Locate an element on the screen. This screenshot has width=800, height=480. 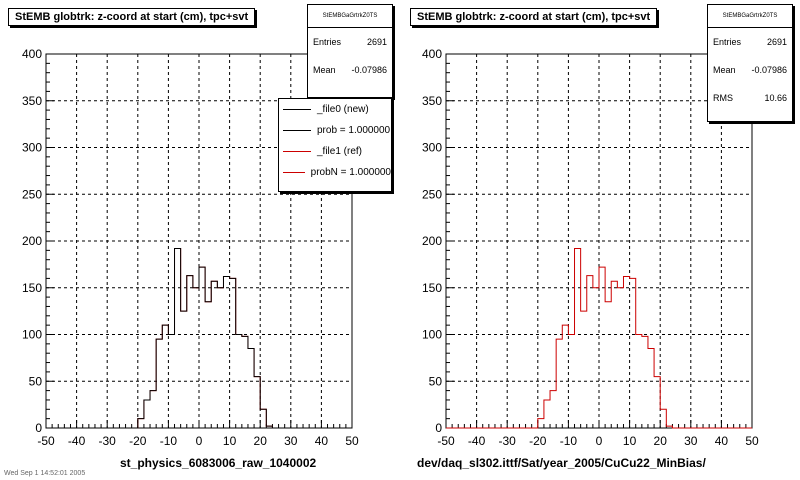
panel-1-y-tick-label: 350 is located at coordinates (32, 101).